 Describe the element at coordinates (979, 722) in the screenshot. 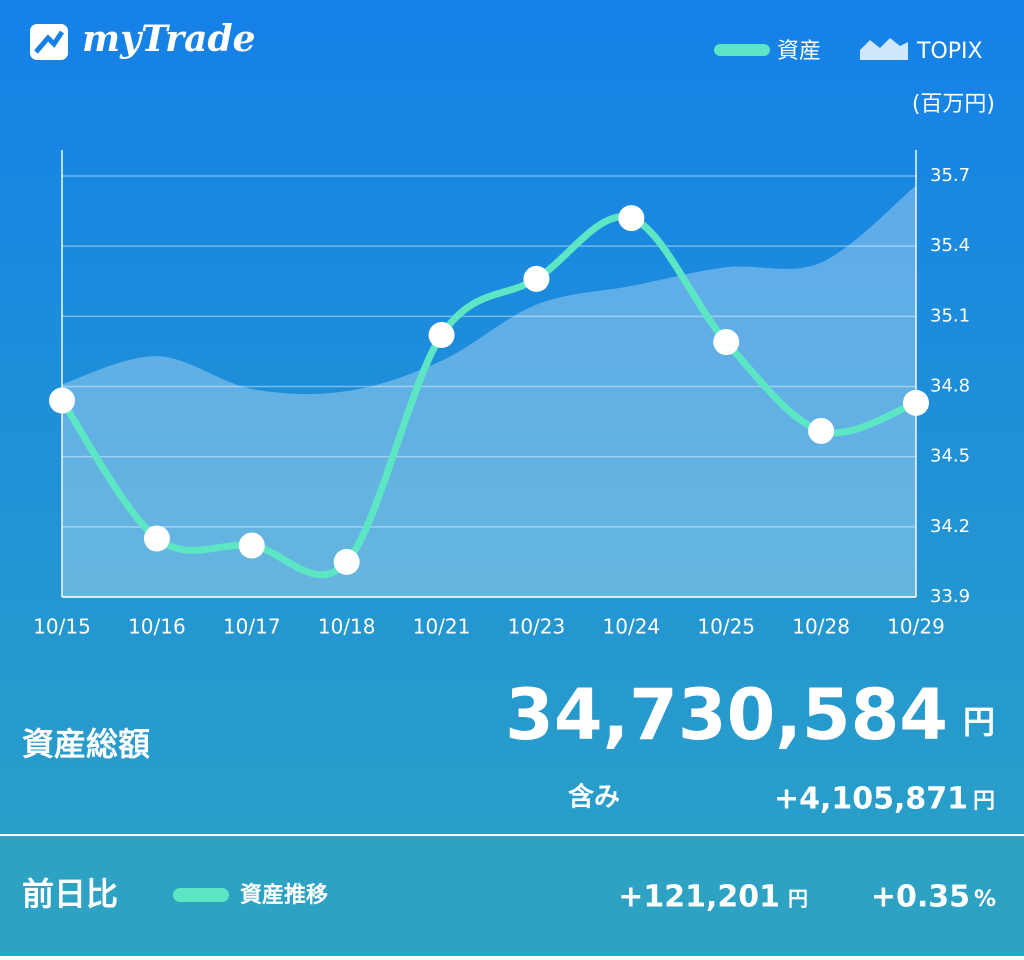

I see `total-unit: 円` at that location.